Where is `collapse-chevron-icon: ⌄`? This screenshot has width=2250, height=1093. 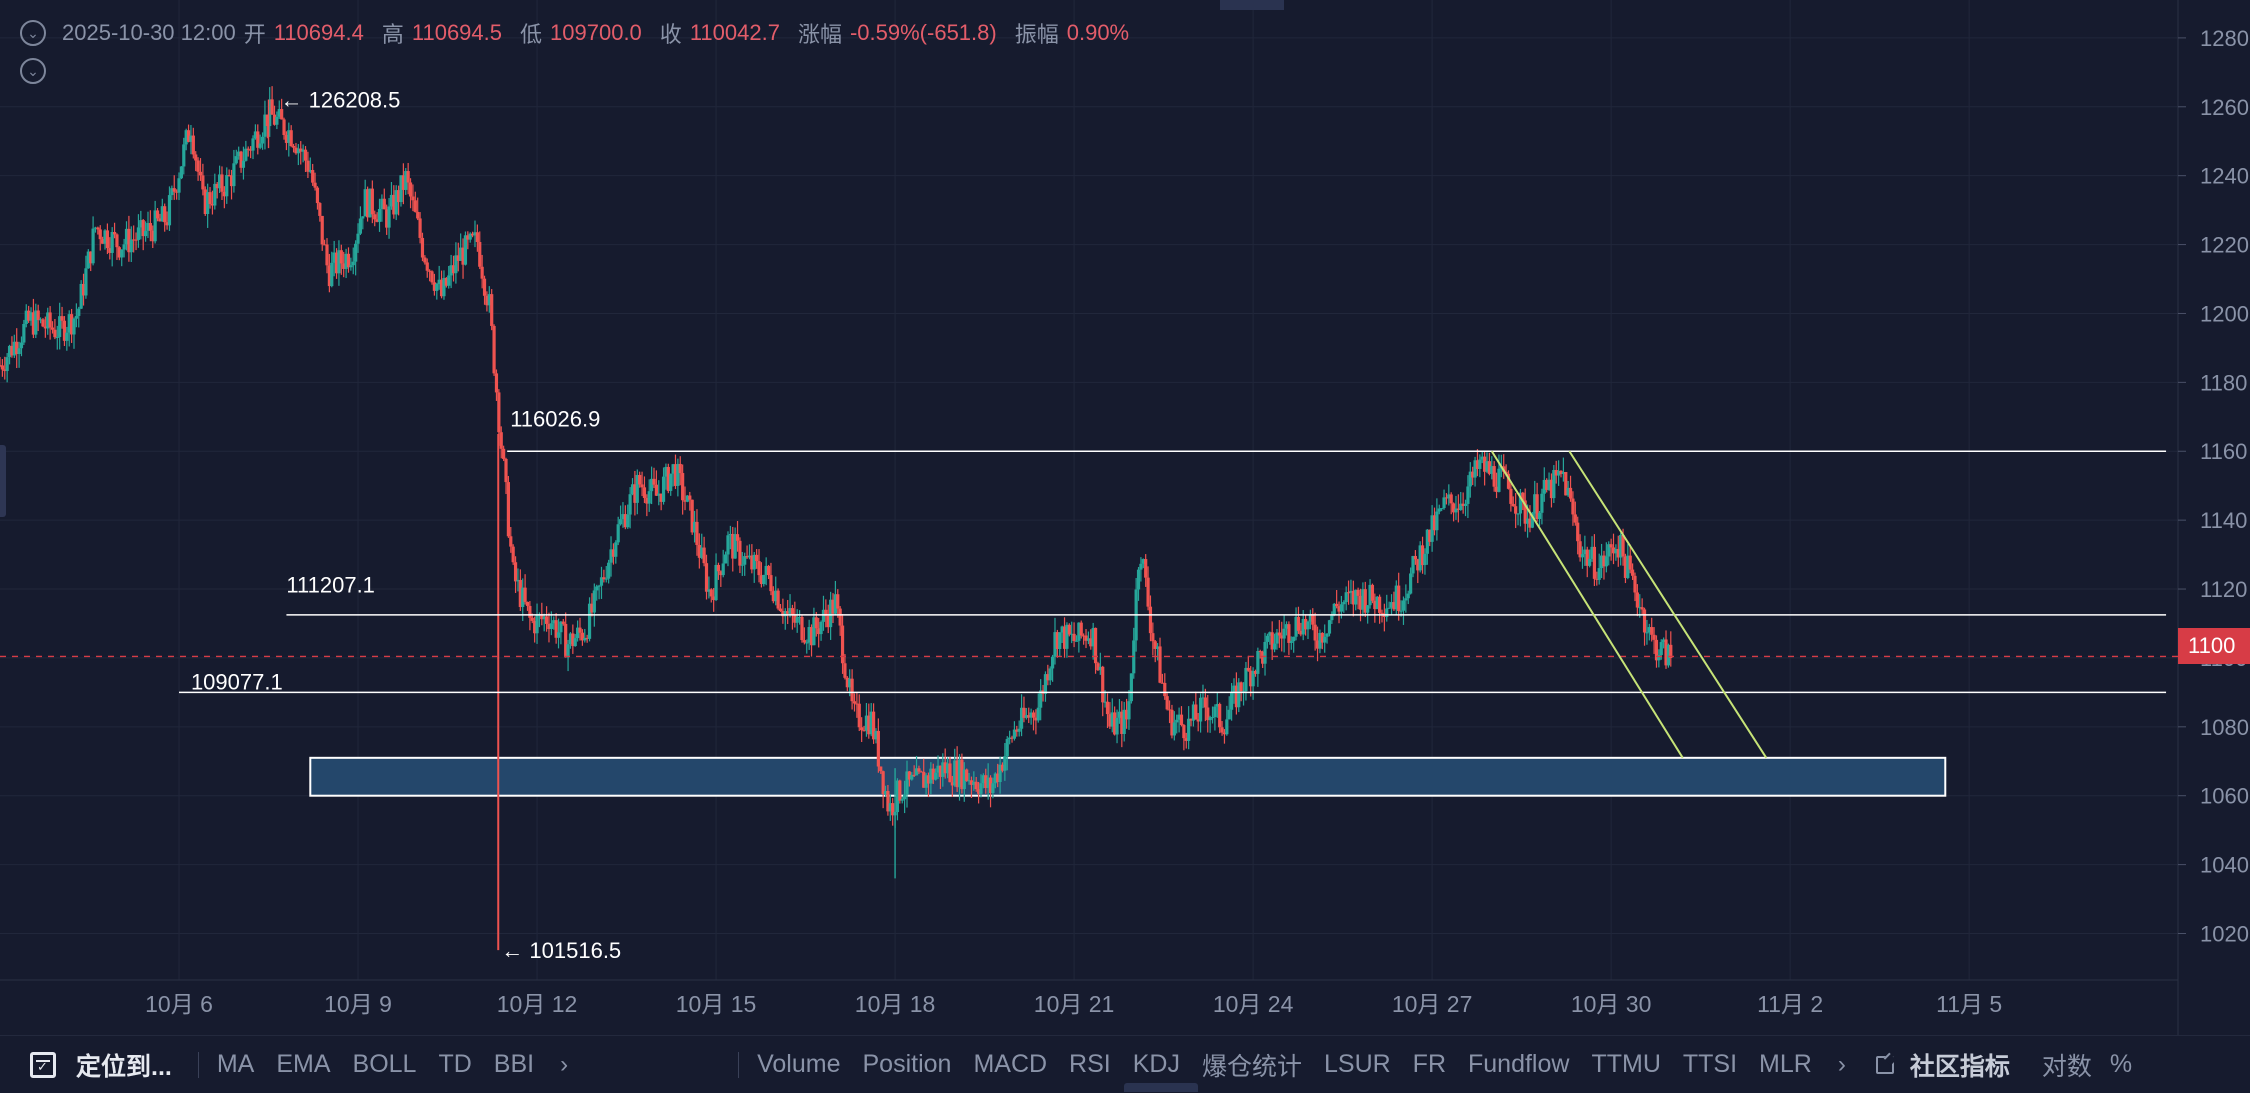
collapse-chevron-icon: ⌄ is located at coordinates (33, 33).